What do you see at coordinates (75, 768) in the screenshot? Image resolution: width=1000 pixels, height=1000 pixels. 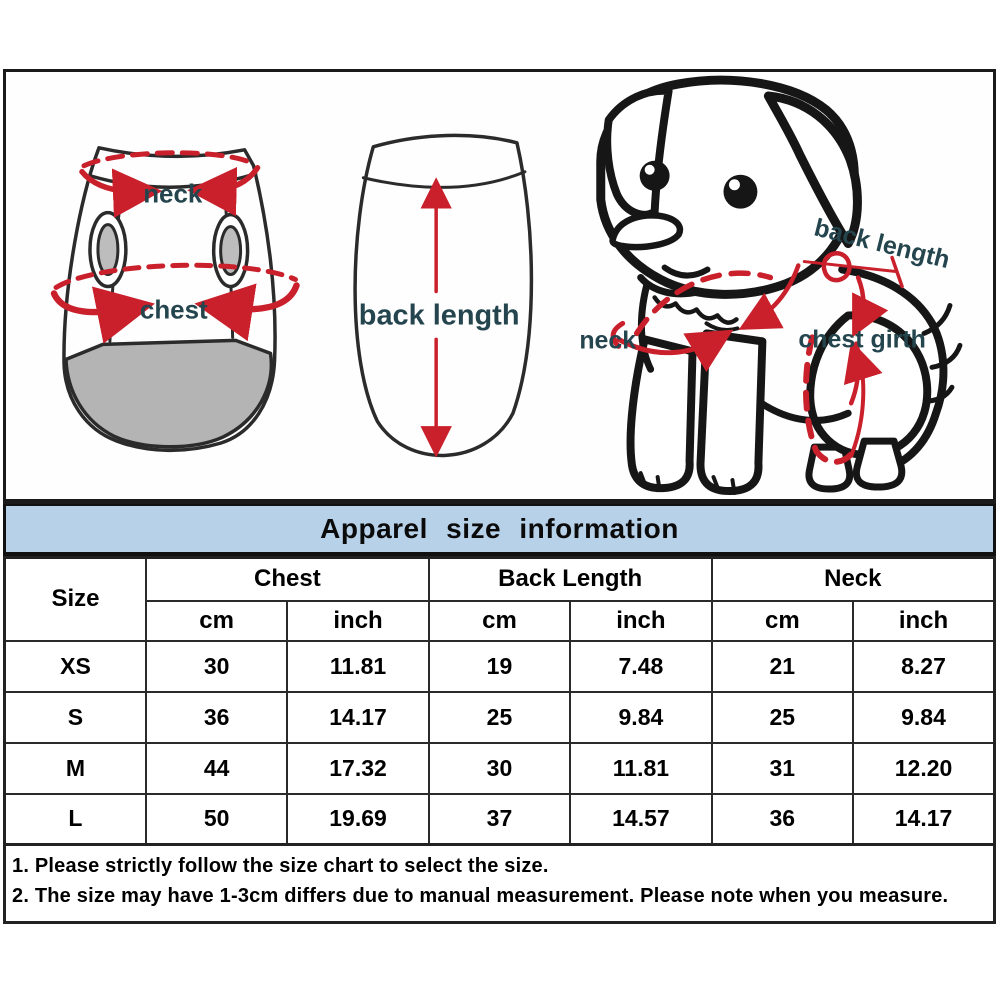 I see `size-label: M` at bounding box center [75, 768].